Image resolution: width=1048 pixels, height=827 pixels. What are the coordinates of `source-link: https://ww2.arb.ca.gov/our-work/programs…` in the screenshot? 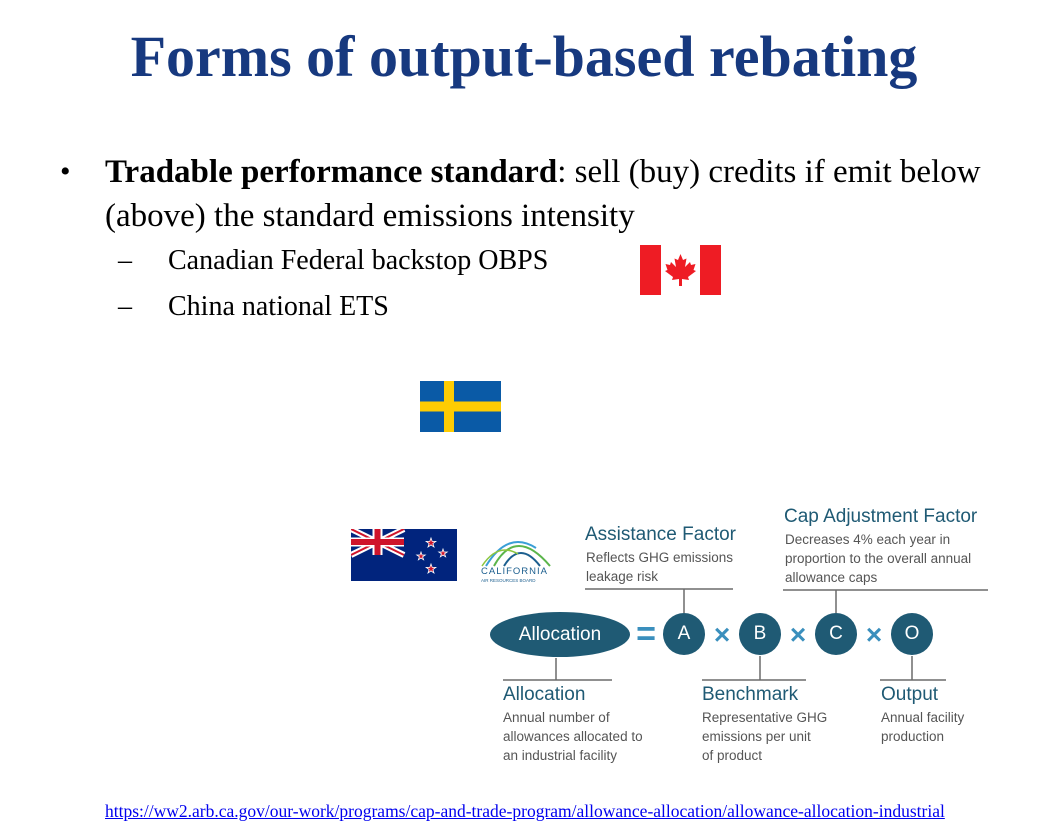 It's located at (525, 811).